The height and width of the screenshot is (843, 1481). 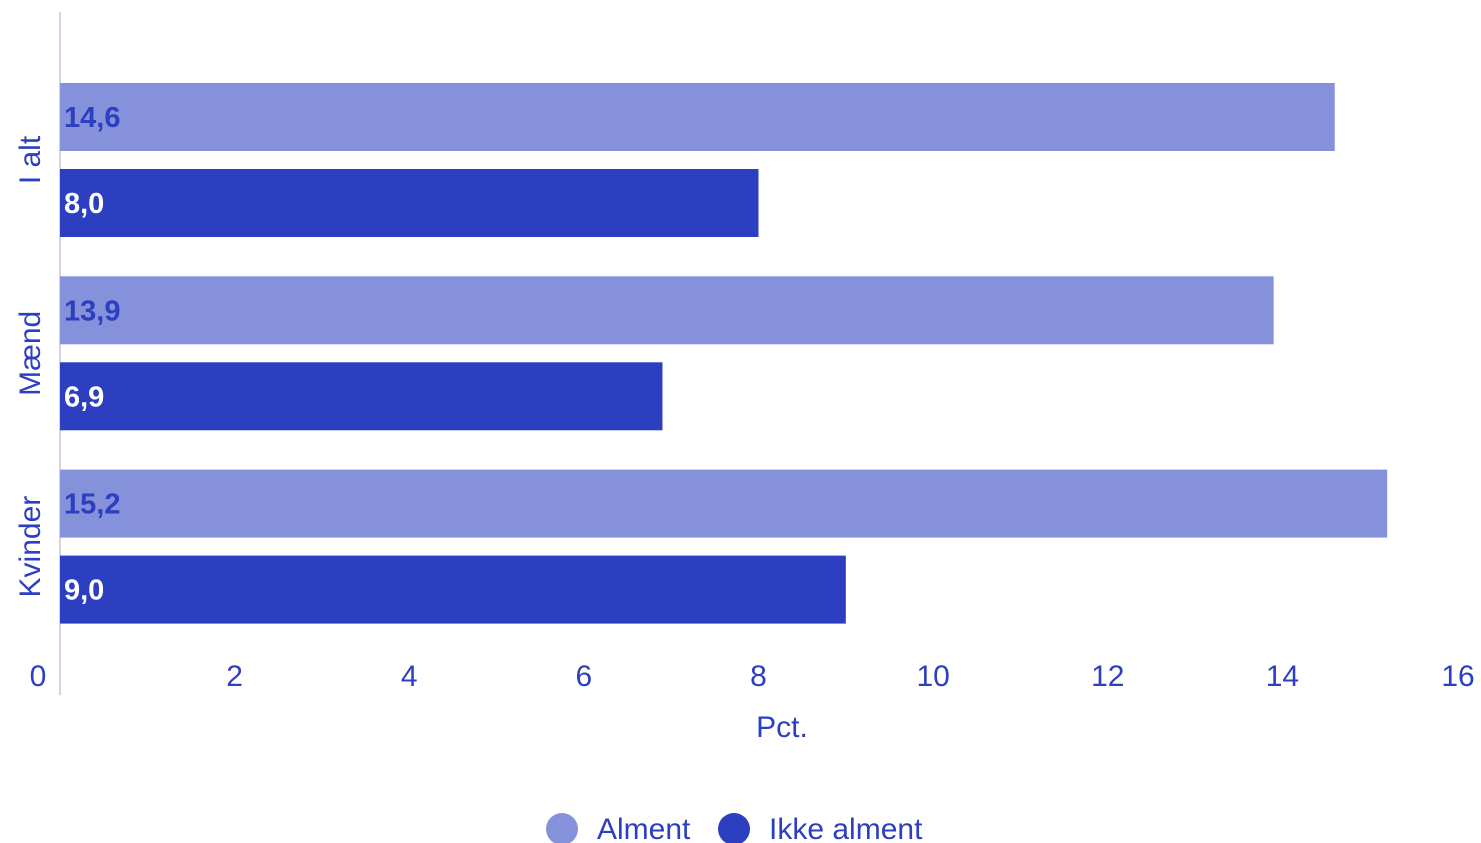 I want to click on x-axis-label: Pct., so click(x=782, y=727).